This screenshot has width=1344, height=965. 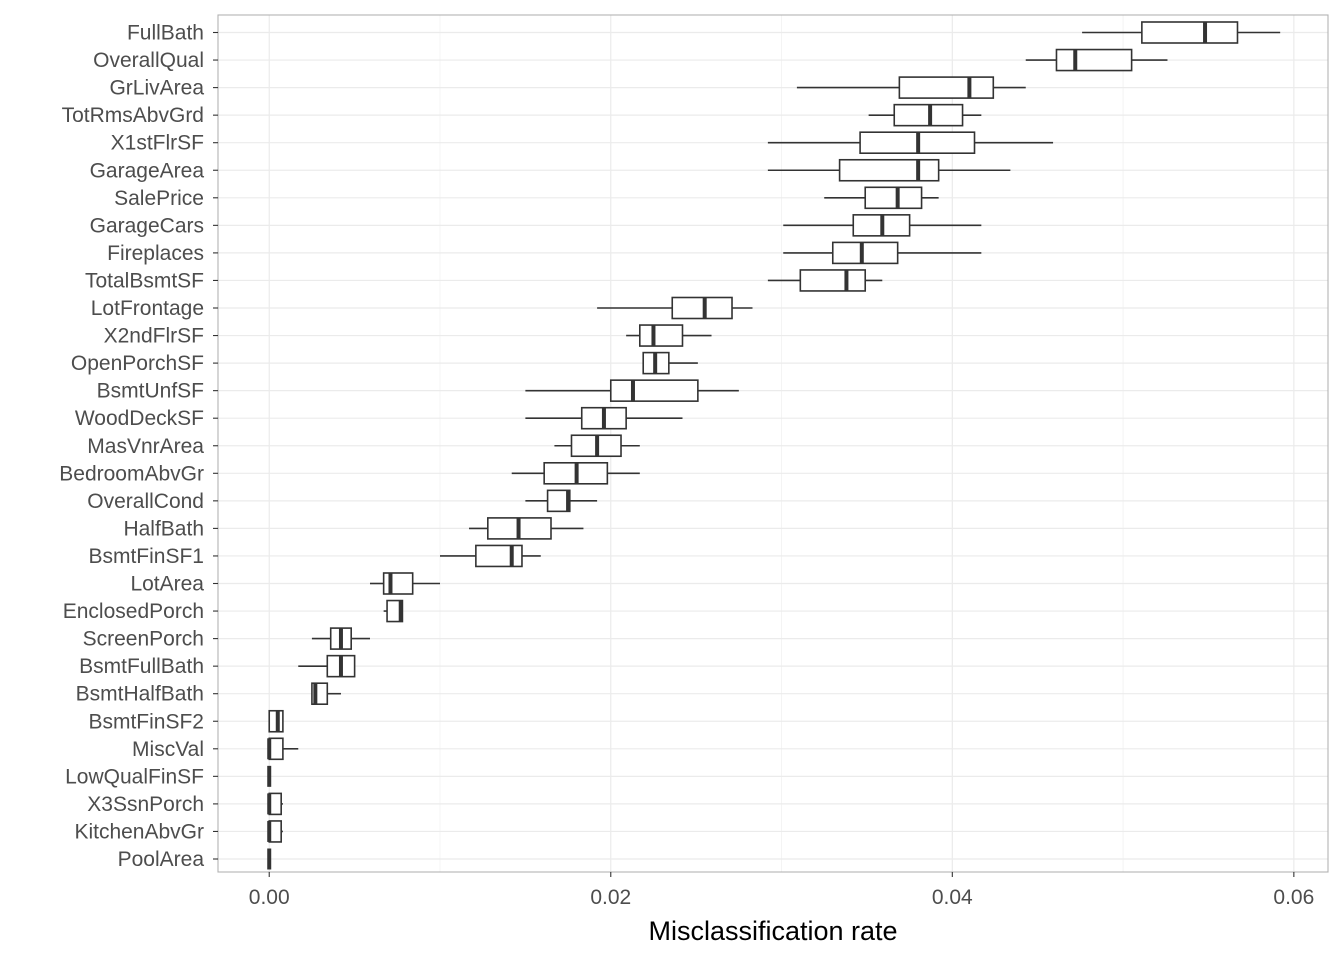 I want to click on y-tick-label: EnclosedPorch, so click(x=133, y=611).